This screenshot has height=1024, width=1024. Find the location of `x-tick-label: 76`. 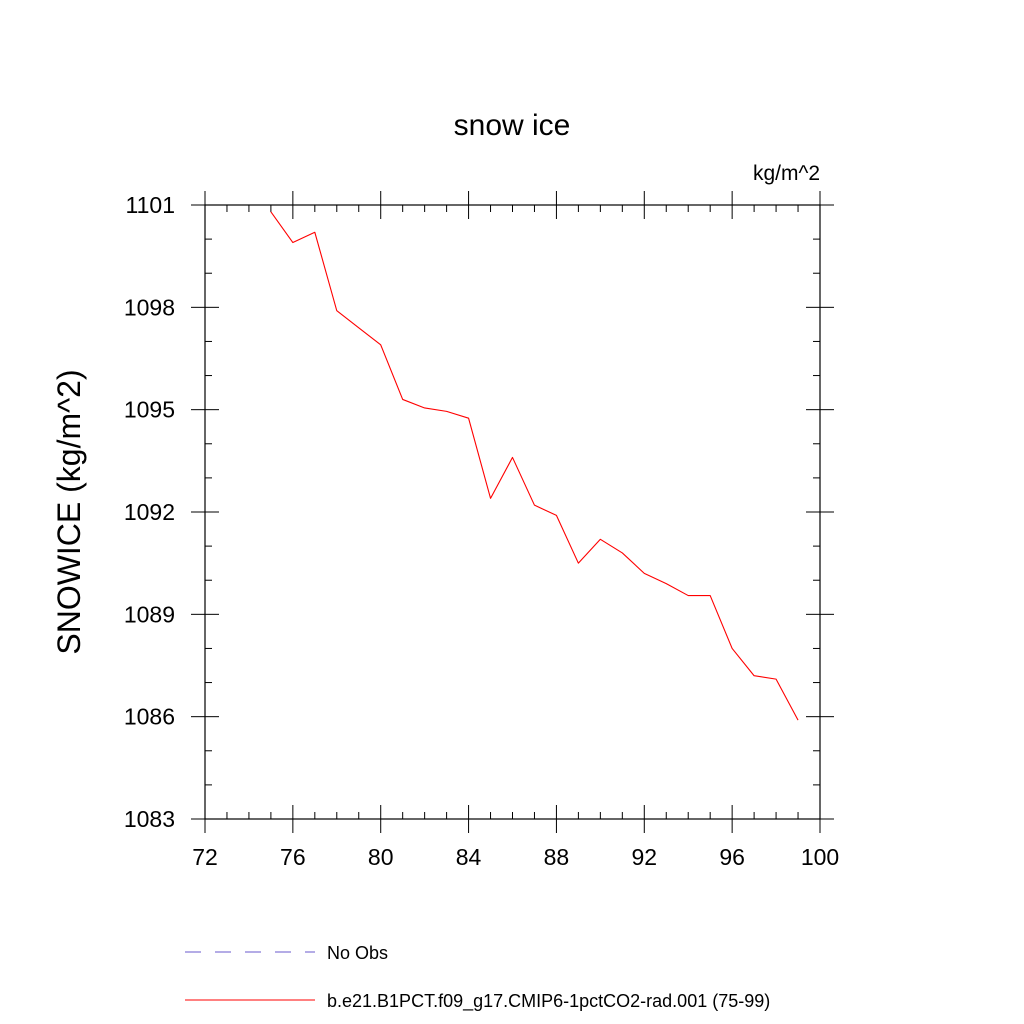

x-tick-label: 76 is located at coordinates (293, 857).